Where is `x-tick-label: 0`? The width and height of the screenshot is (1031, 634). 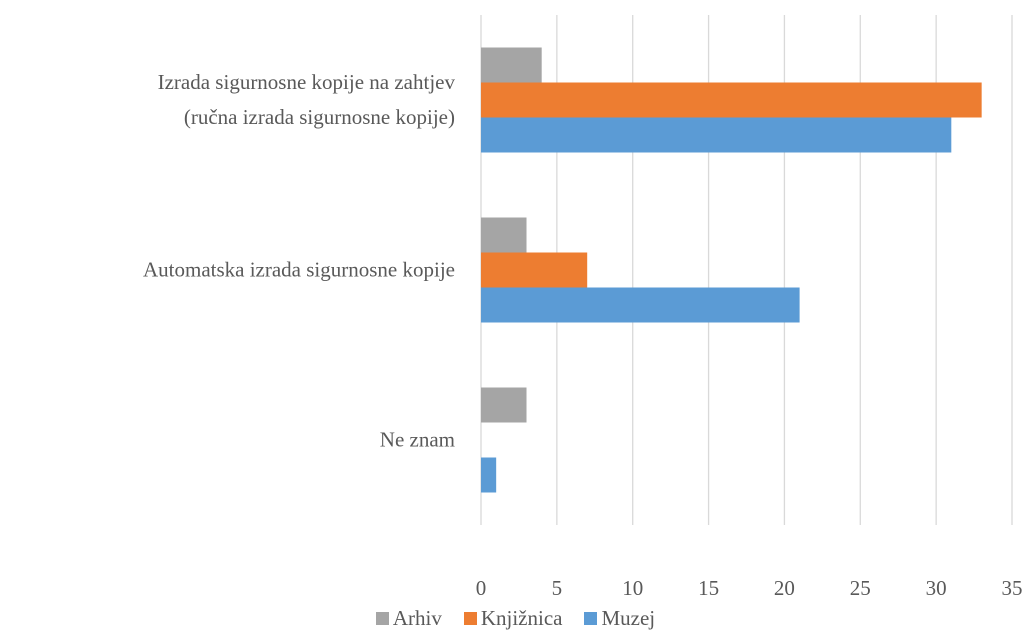 x-tick-label: 0 is located at coordinates (481, 588).